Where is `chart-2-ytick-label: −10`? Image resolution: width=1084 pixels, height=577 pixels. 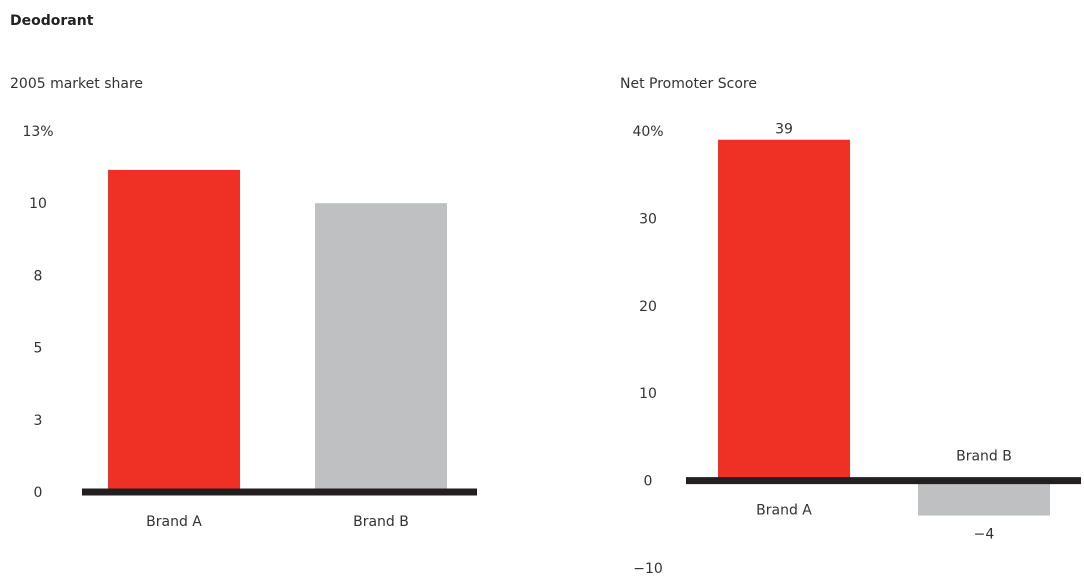
chart-2-ytick-label: −10 is located at coordinates (648, 569).